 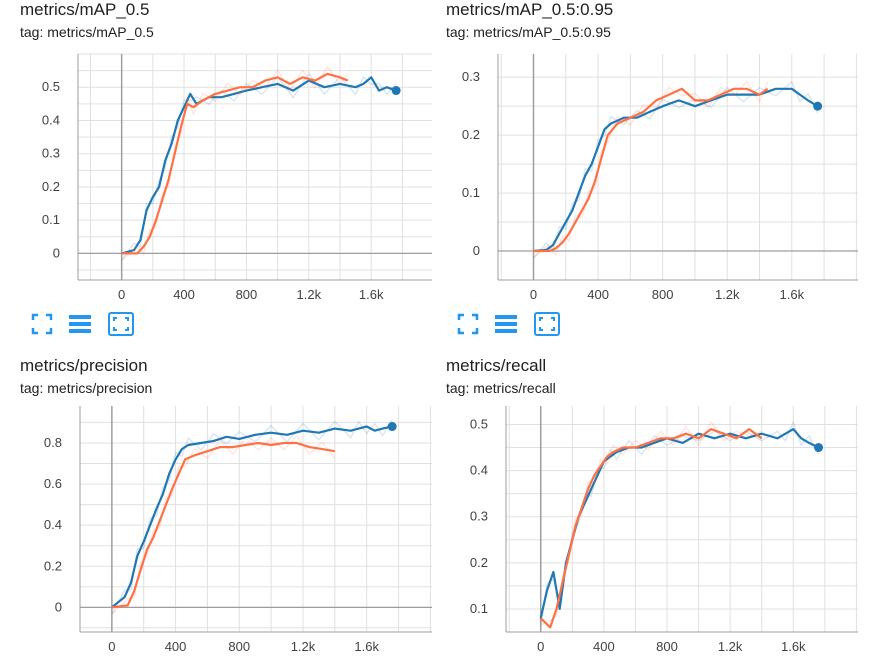 What do you see at coordinates (53, 483) in the screenshot?
I see `y-tick-label: 0.6` at bounding box center [53, 483].